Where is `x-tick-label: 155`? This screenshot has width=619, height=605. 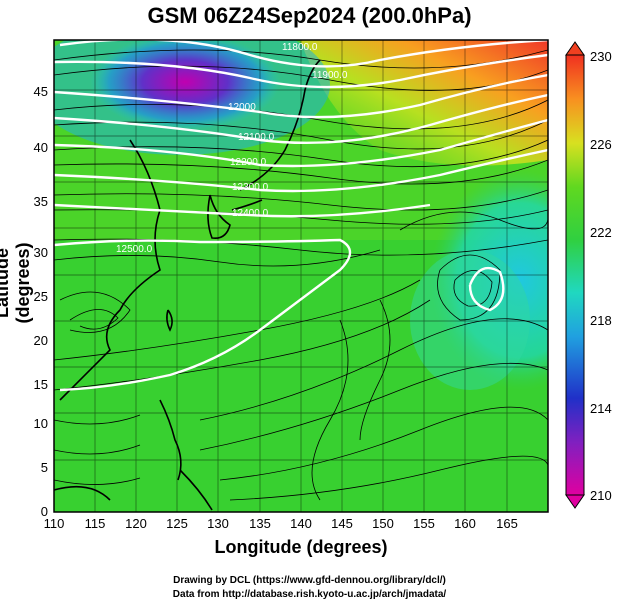
x-tick-label: 155 is located at coordinates (424, 523).